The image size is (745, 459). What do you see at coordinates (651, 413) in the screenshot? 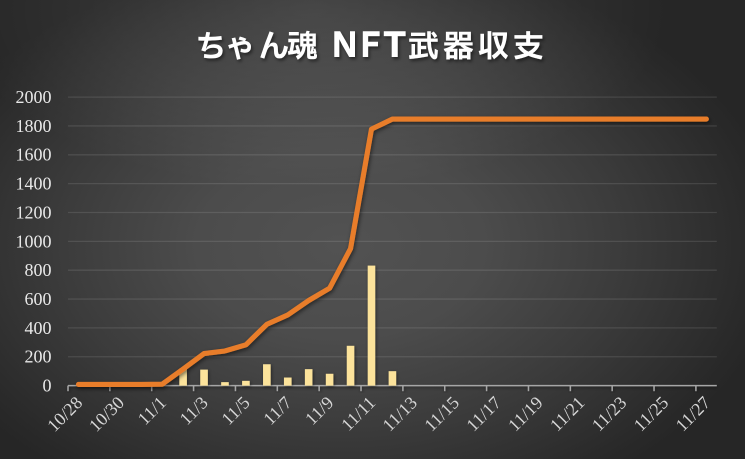
I see `svg-text: 11/25` at bounding box center [651, 413].